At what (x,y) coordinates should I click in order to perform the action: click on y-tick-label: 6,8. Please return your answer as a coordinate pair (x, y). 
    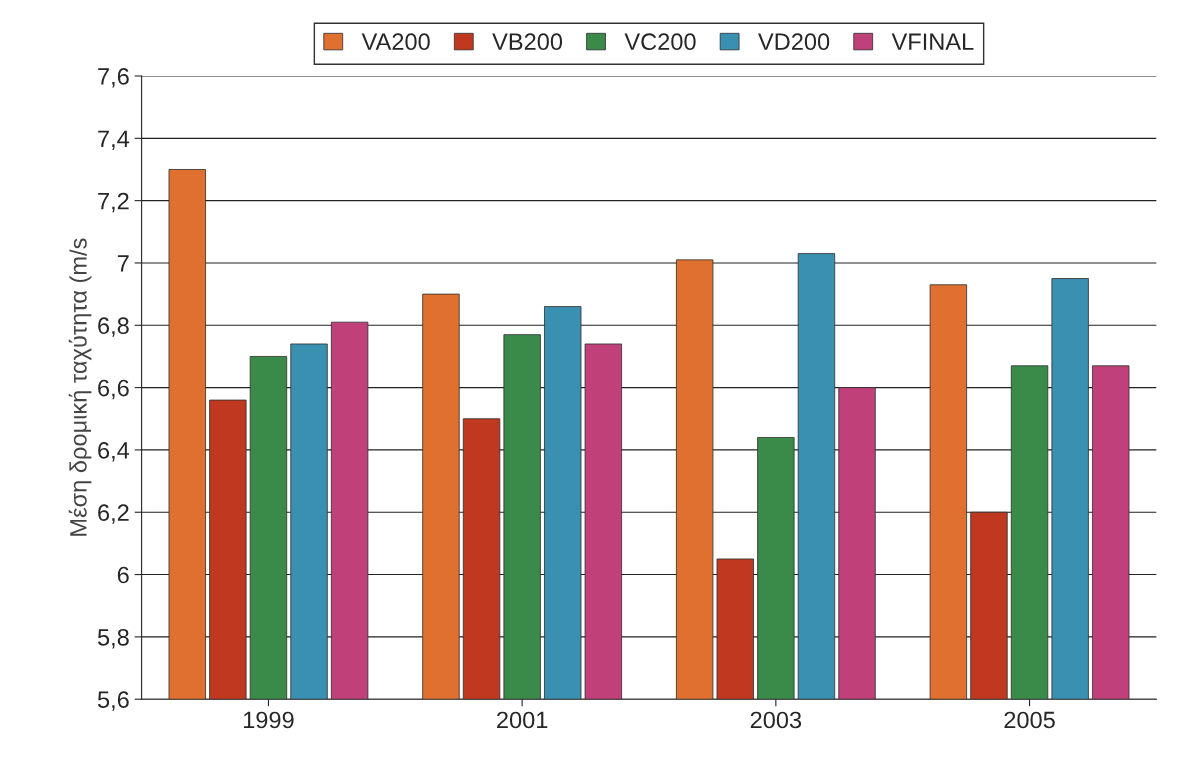
    Looking at the image, I should click on (113, 327).